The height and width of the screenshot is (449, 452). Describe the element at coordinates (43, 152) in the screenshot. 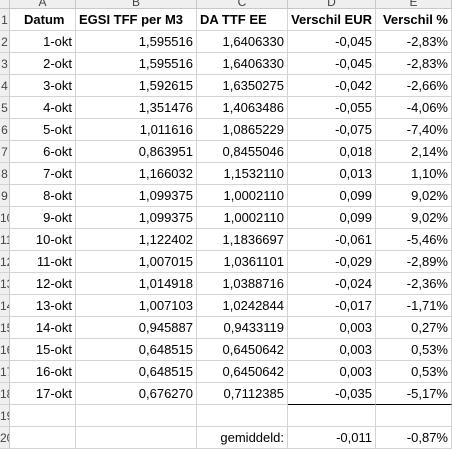

I see `cell-datum: 6-okt` at that location.